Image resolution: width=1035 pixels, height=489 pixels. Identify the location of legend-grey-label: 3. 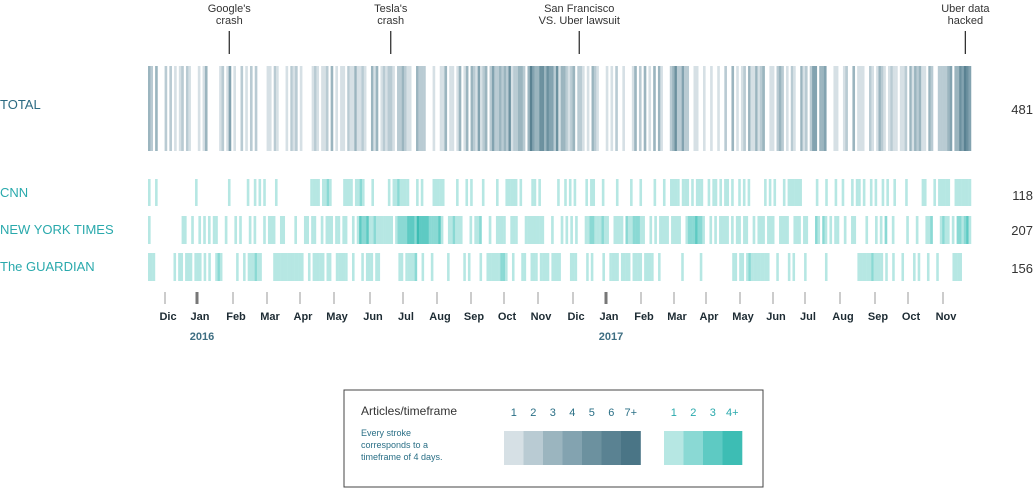
(553, 413).